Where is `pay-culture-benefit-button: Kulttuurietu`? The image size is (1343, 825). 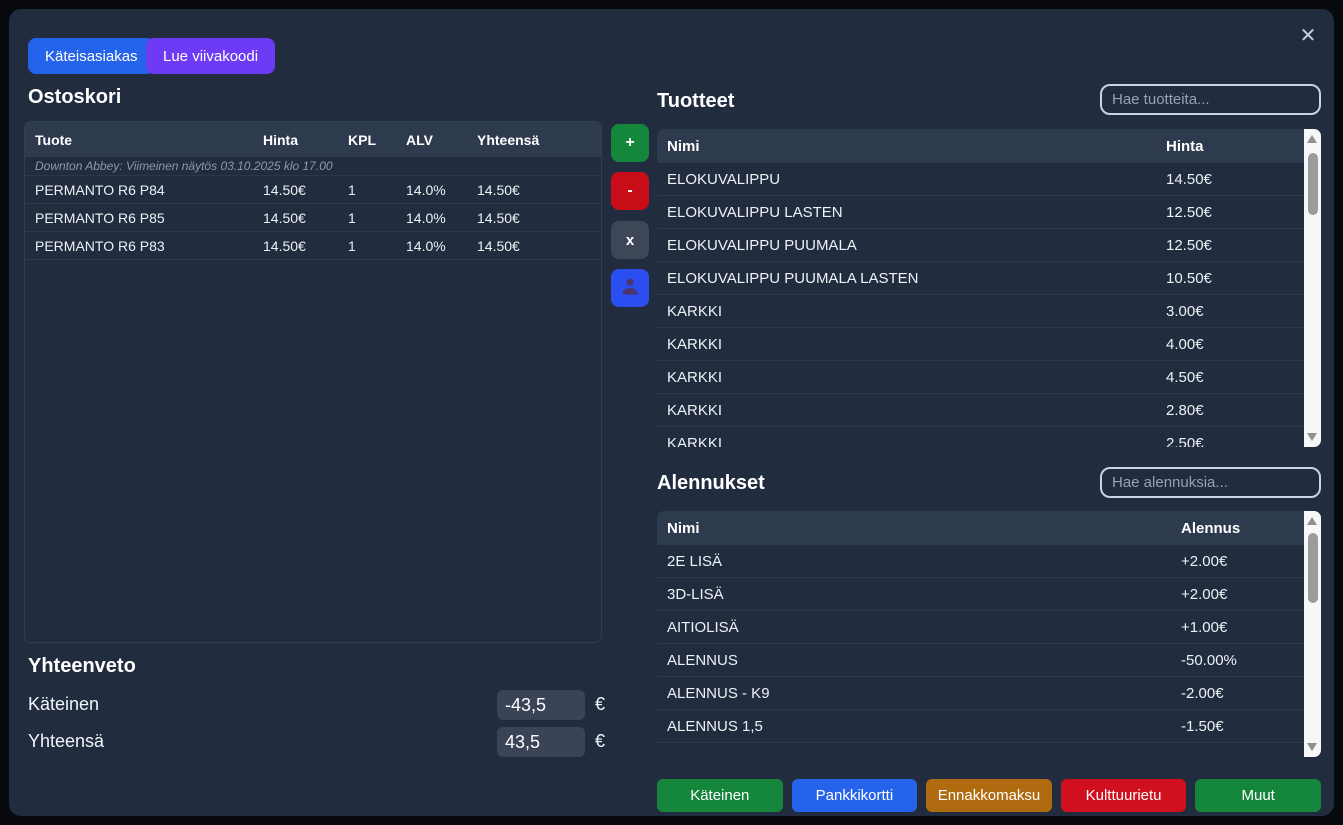 pay-culture-benefit-button: Kulttuurietu is located at coordinates (1123, 795).